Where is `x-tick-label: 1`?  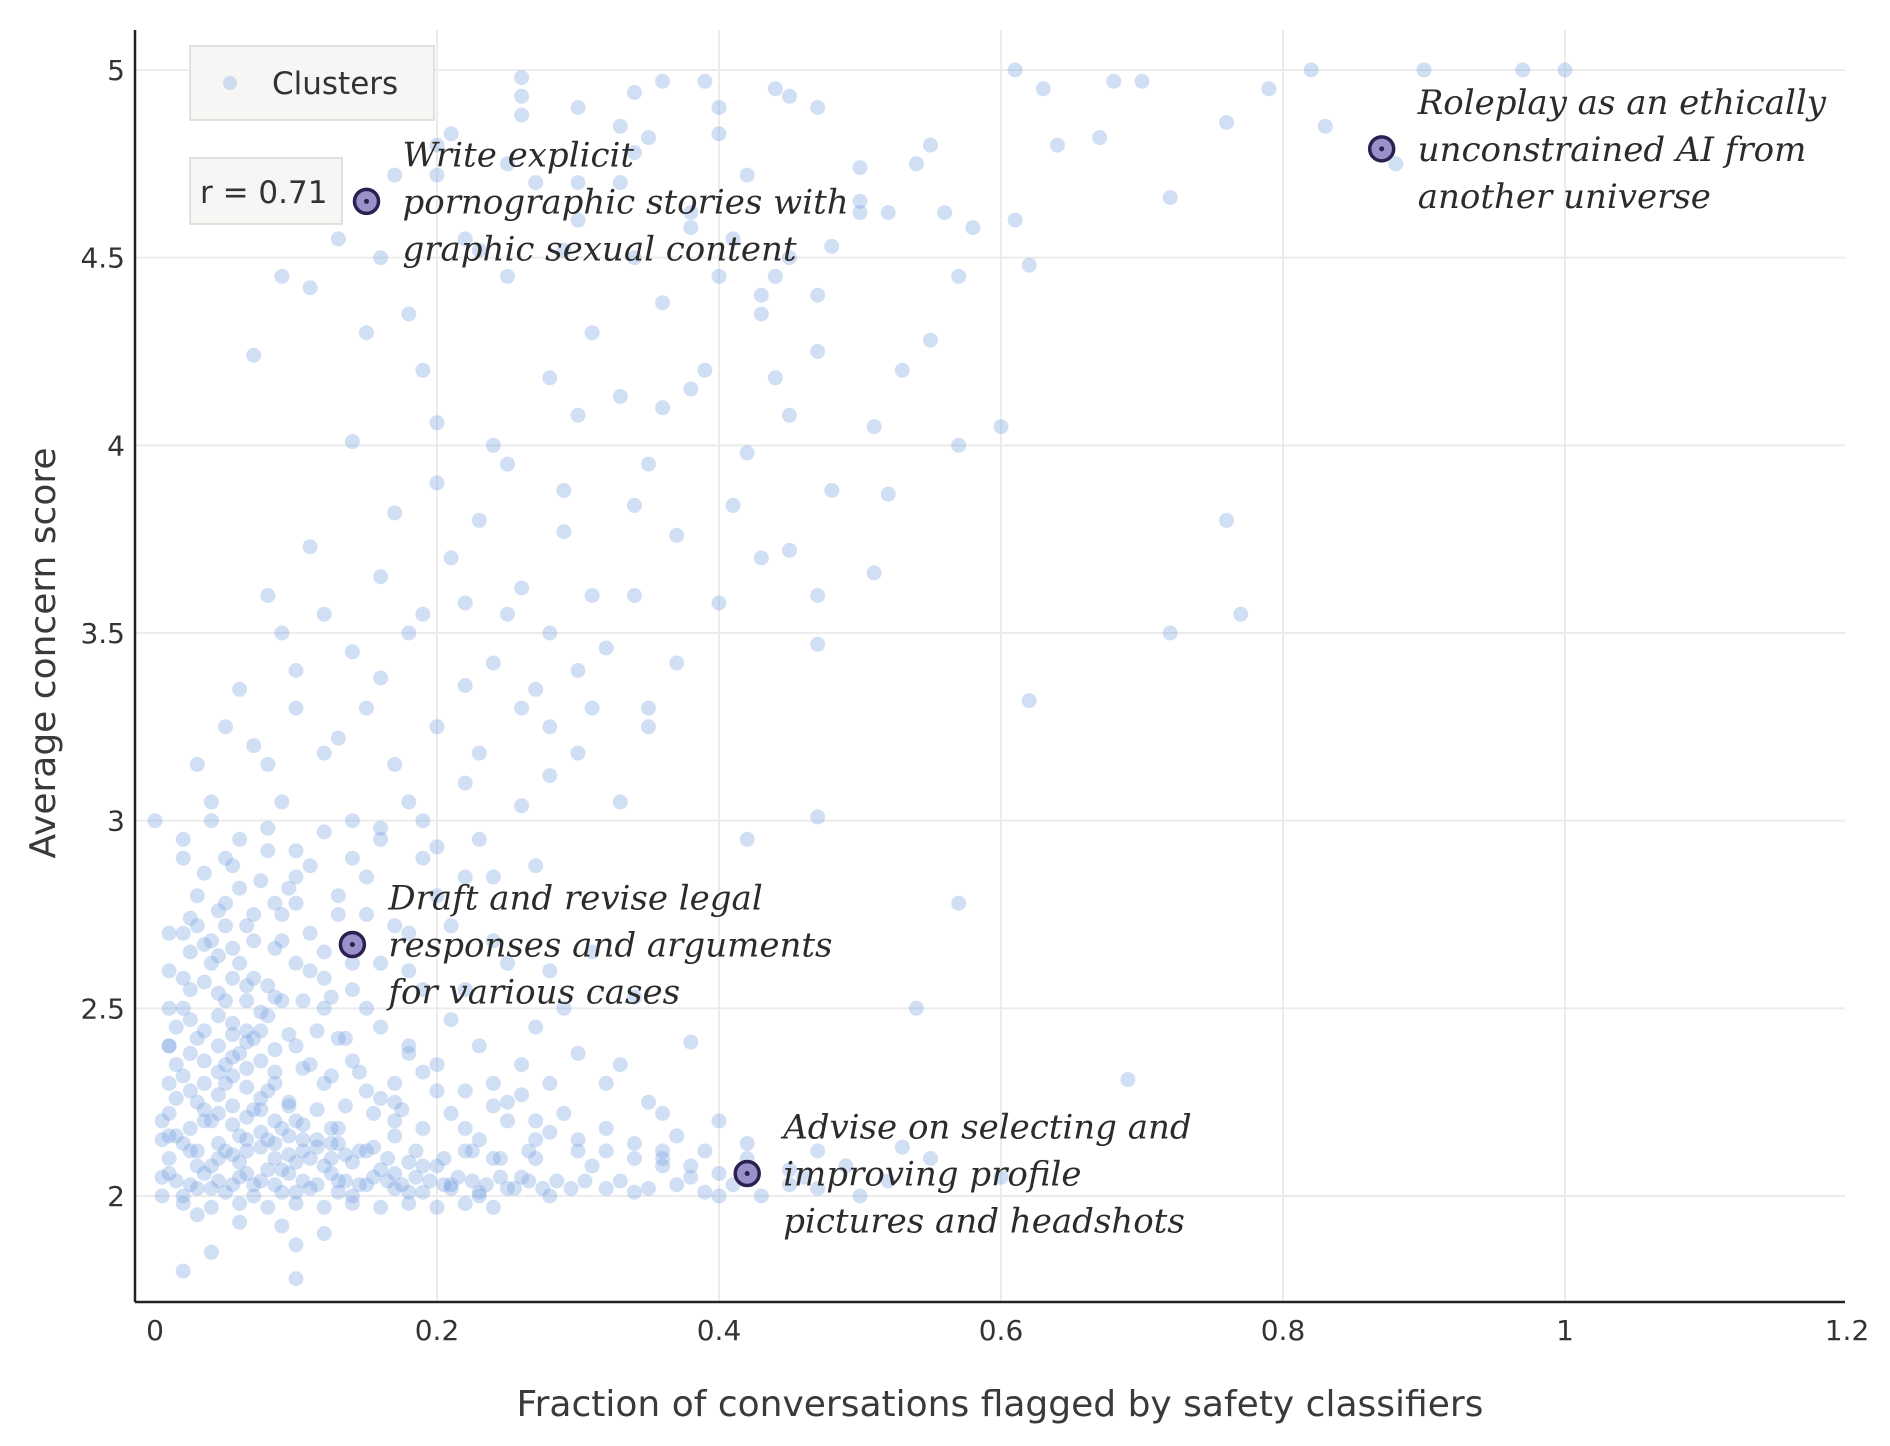 x-tick-label: 1 is located at coordinates (1565, 1330).